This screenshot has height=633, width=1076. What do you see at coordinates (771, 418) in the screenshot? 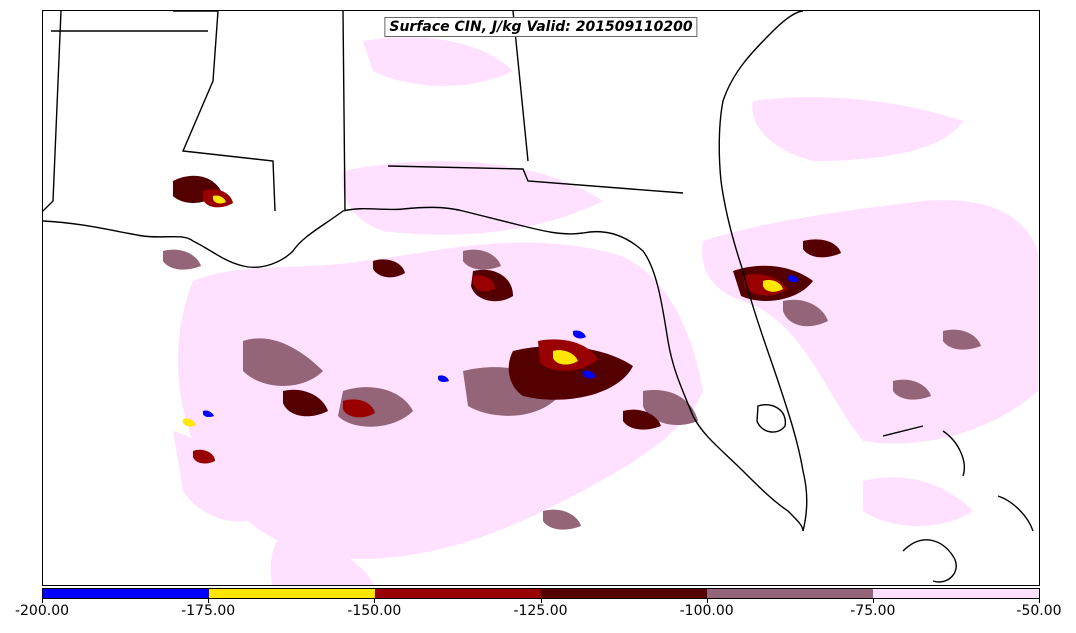
I see `lake-okeechobee` at bounding box center [771, 418].